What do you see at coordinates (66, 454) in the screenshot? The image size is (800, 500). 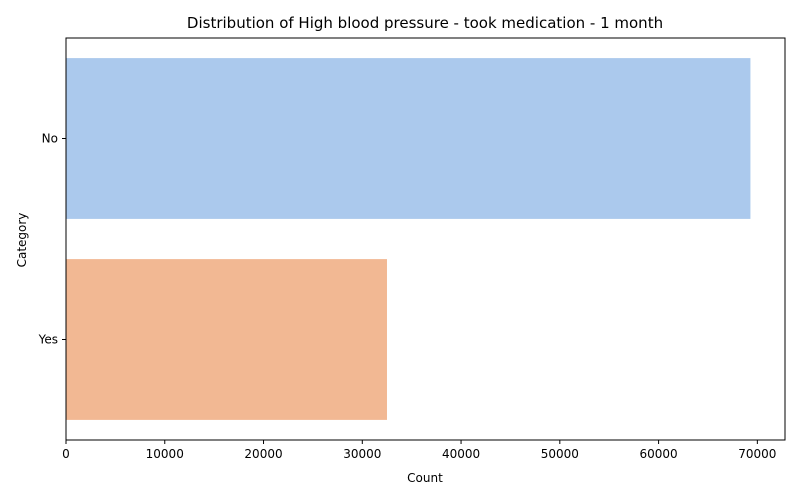 I see `x-tick-label: 0` at bounding box center [66, 454].